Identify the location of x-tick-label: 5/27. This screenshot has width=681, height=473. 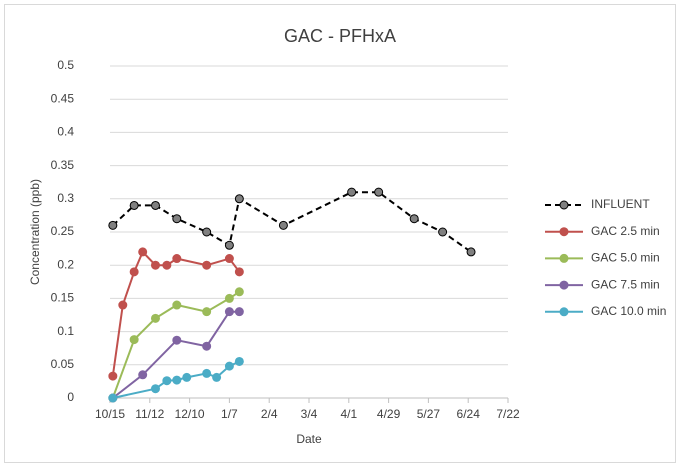
(429, 414).